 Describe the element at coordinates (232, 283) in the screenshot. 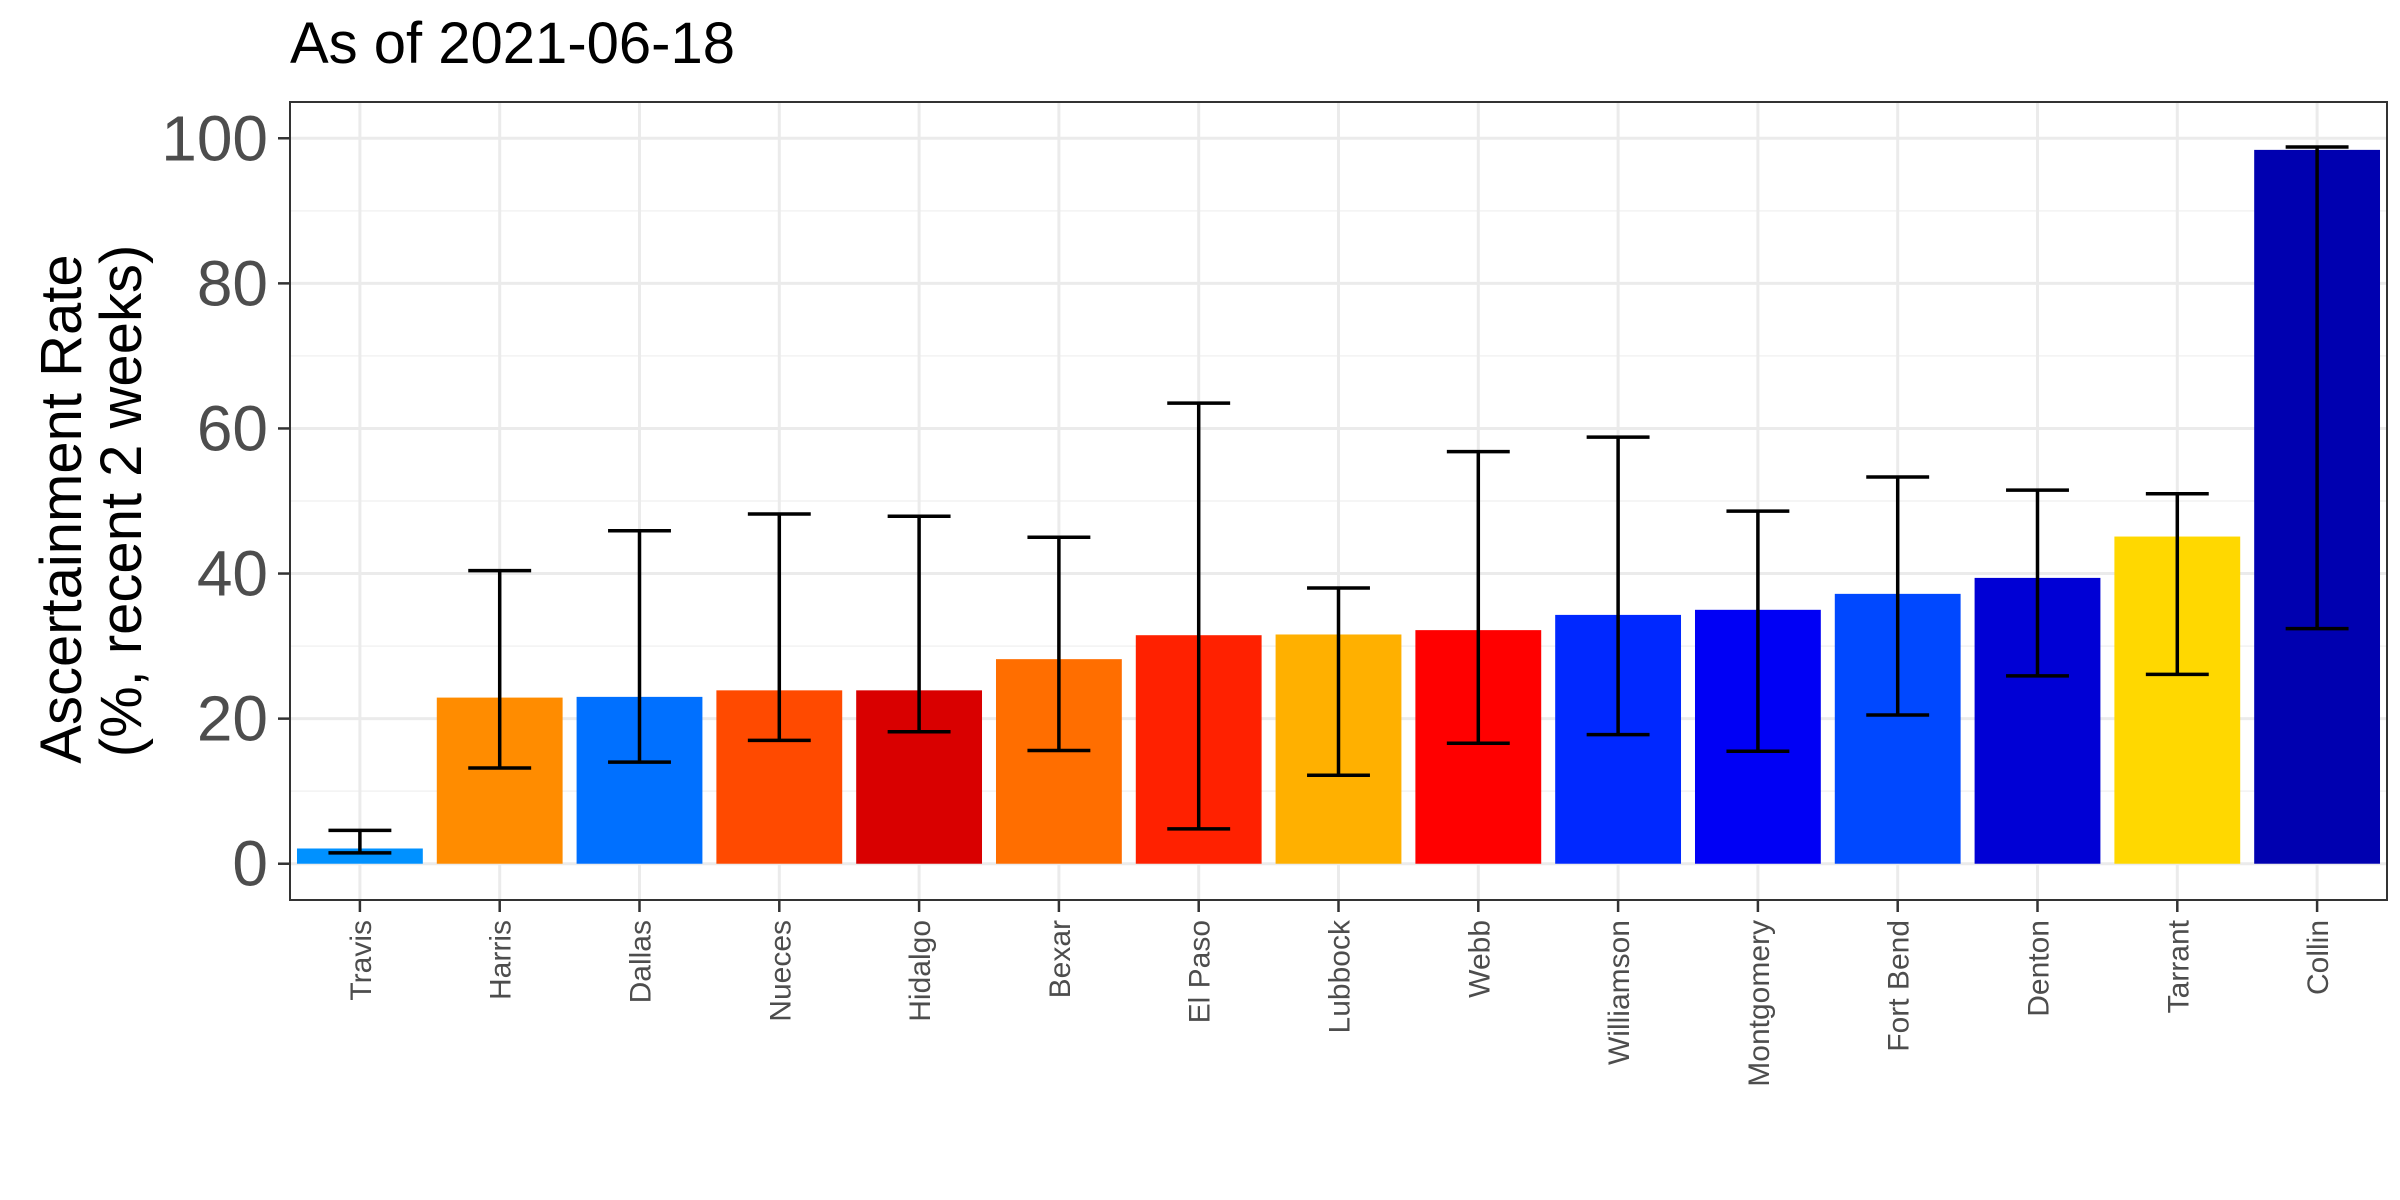

I see `y-tick-label: 80` at that location.